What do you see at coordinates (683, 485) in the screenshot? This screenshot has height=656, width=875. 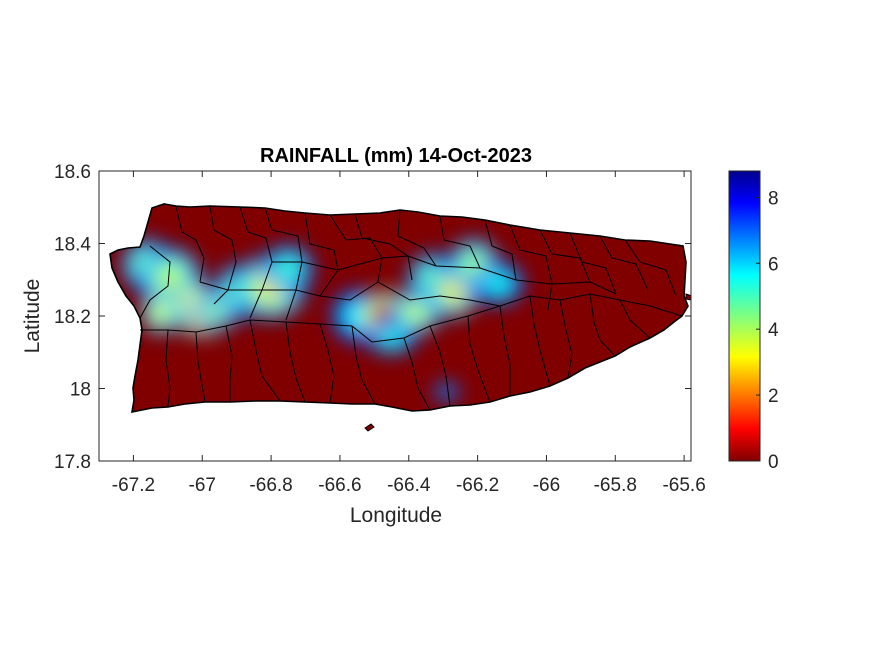 I see `x-tick-label: -65.6` at bounding box center [683, 485].